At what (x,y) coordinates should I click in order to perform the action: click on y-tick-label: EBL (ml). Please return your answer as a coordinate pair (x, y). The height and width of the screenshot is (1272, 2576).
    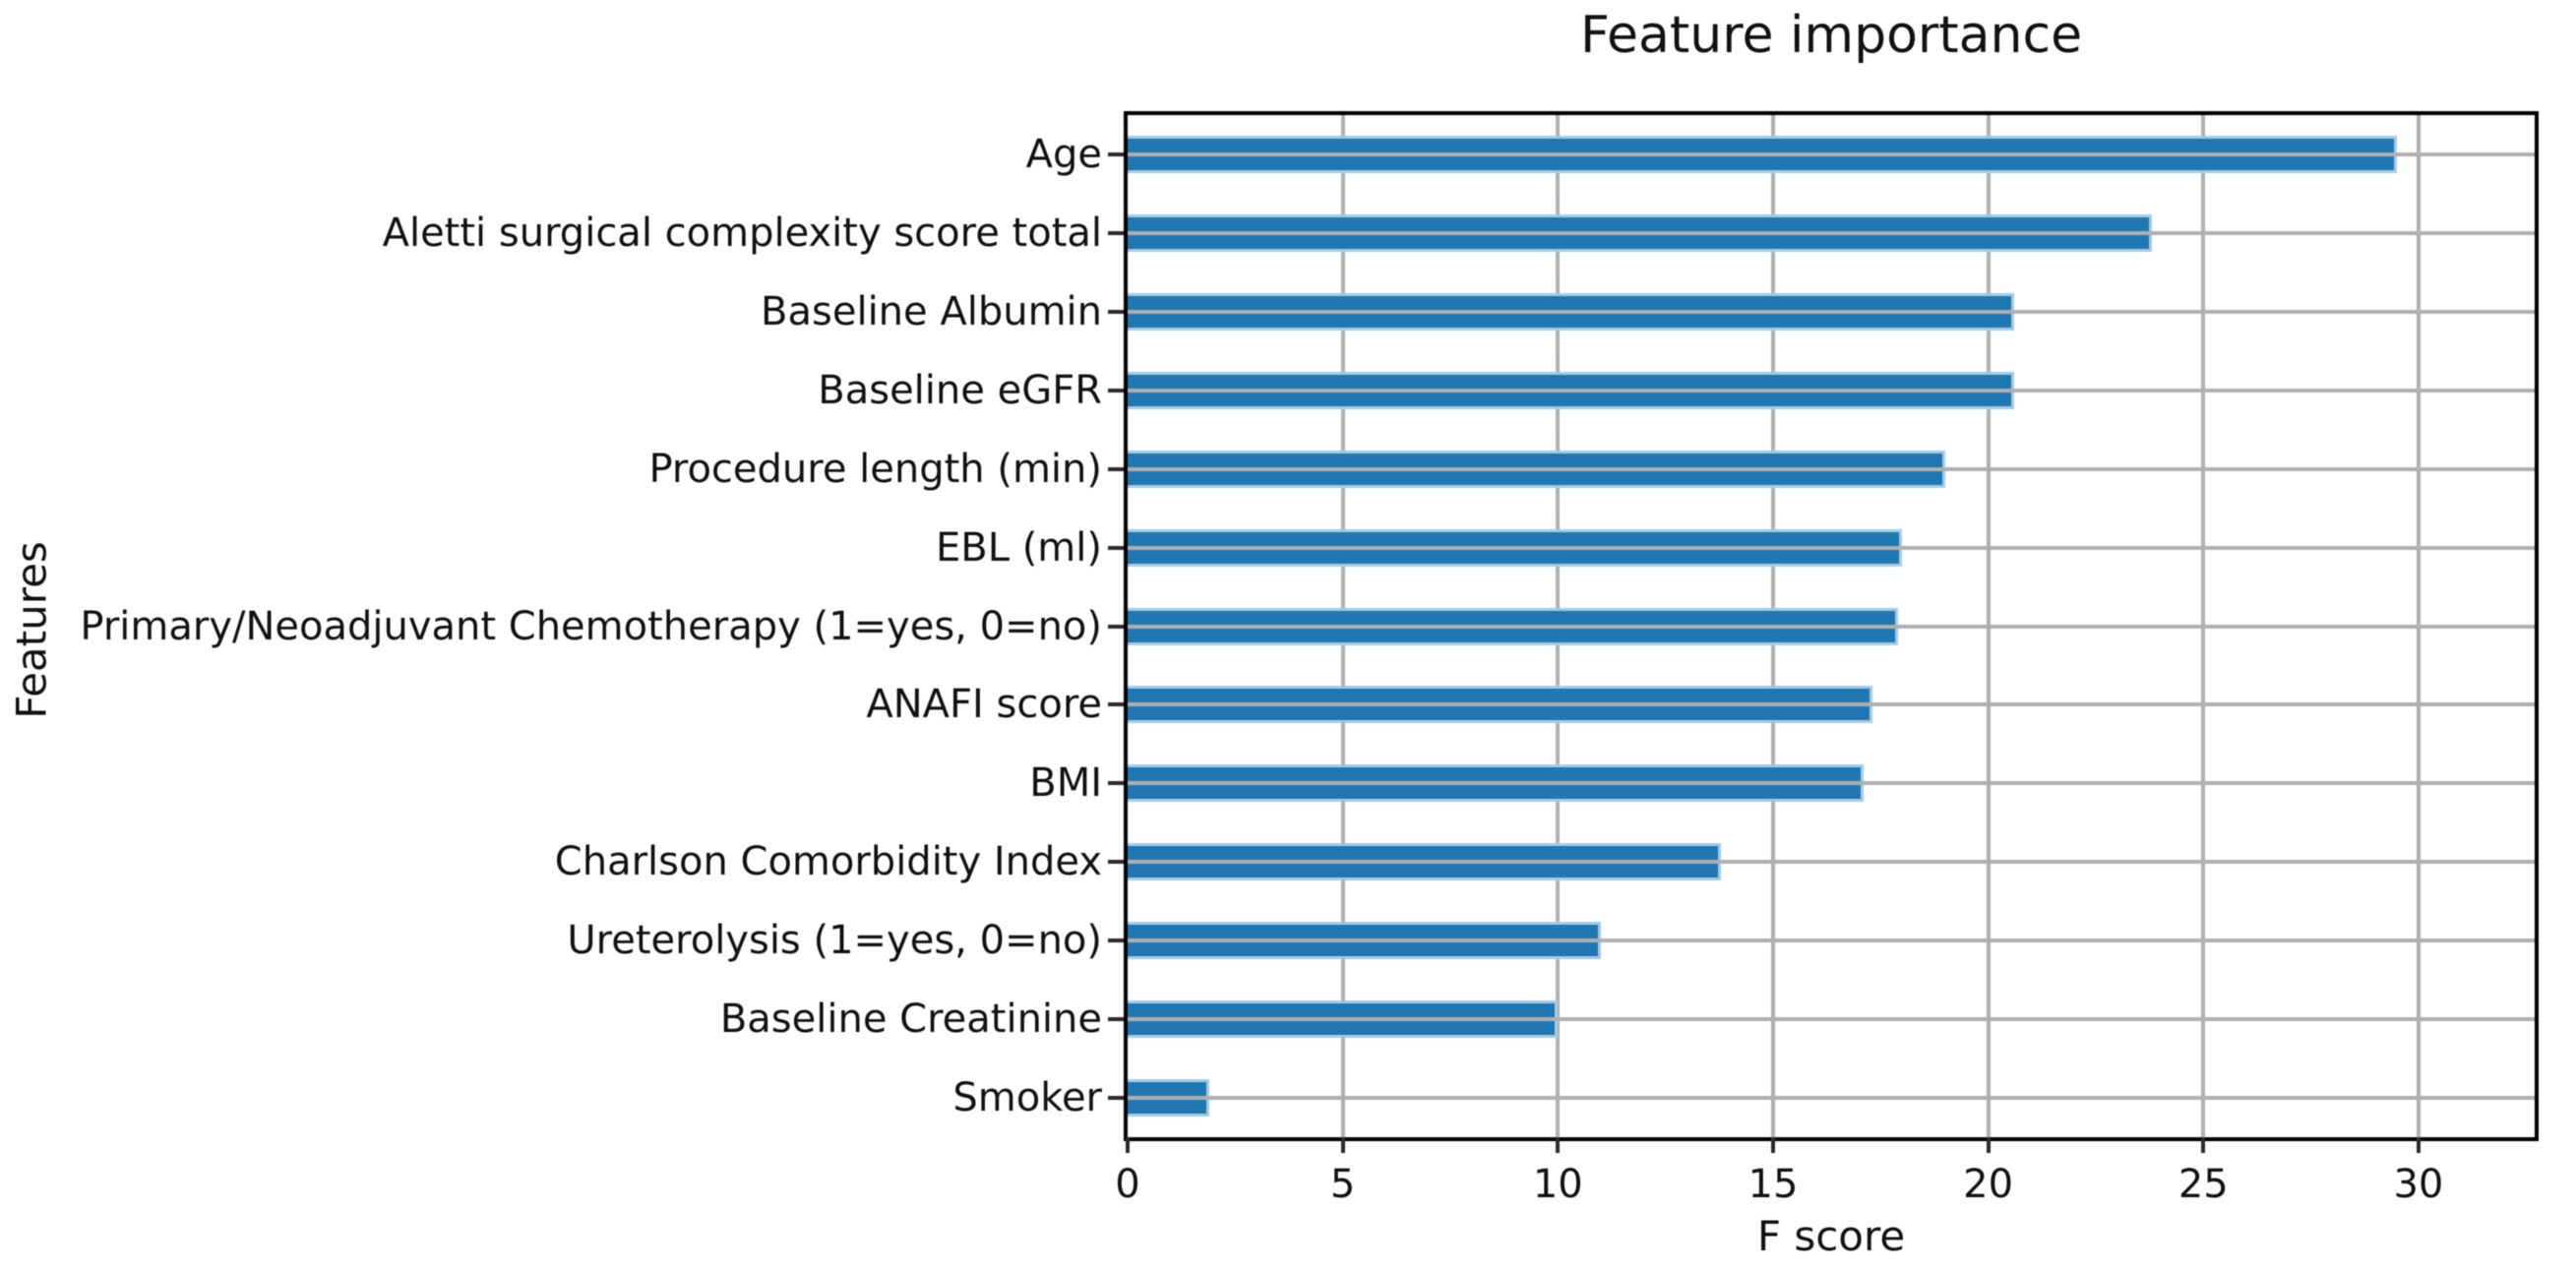
    Looking at the image, I should click on (1018, 547).